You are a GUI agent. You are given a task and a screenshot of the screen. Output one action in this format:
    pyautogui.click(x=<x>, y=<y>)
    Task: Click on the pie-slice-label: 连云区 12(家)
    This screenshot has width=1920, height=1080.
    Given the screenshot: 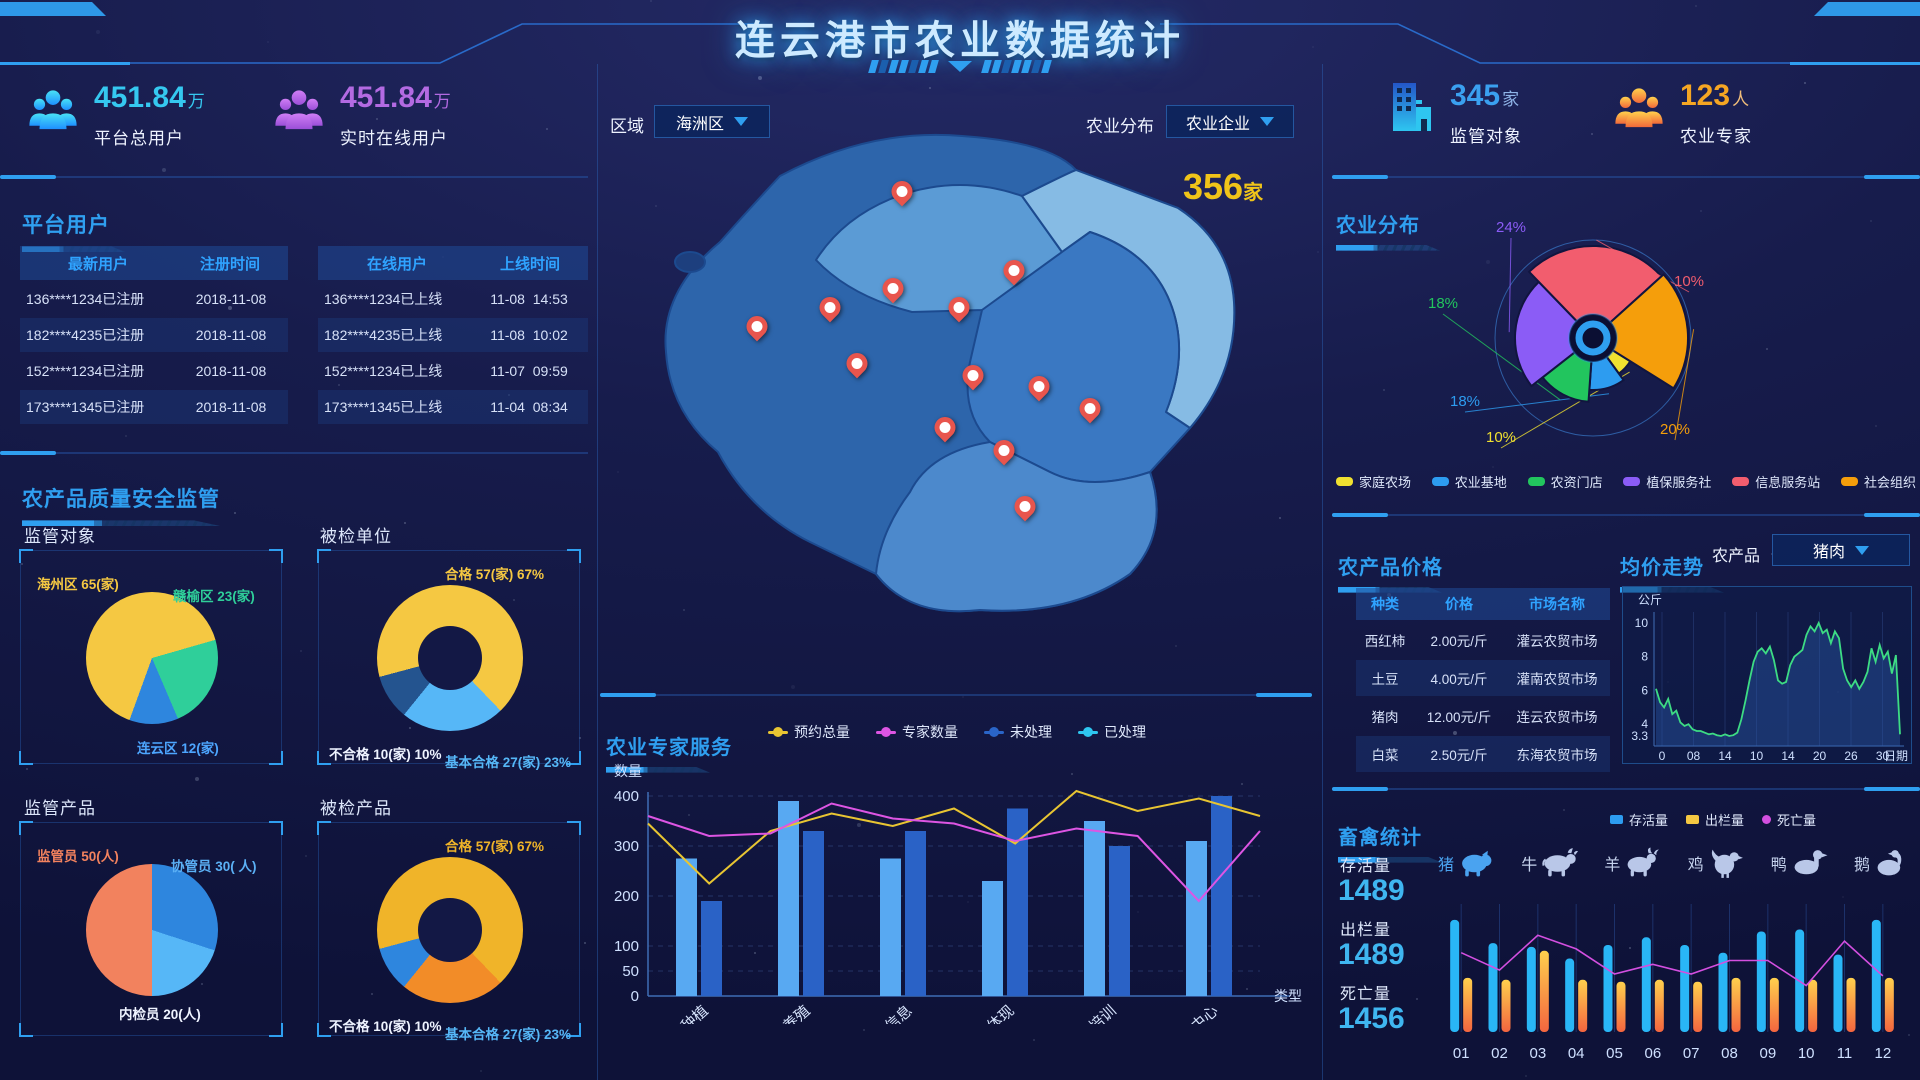 What is the action you would take?
    pyautogui.click(x=178, y=748)
    